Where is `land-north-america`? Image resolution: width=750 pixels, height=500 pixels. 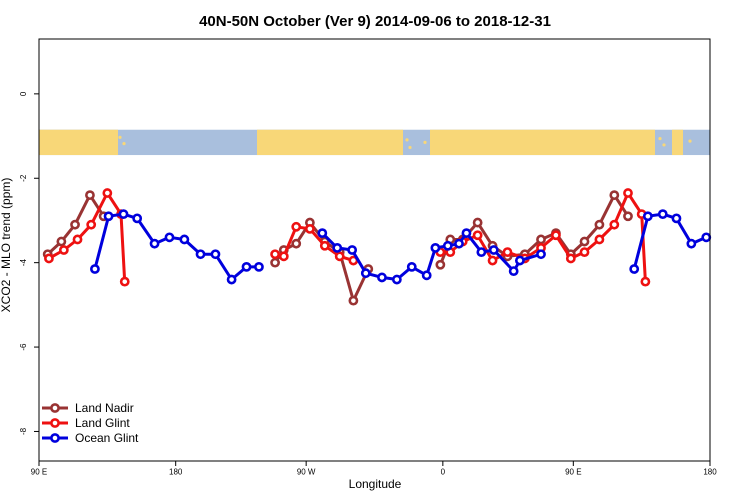
land-north-america is located at coordinates (330, 142).